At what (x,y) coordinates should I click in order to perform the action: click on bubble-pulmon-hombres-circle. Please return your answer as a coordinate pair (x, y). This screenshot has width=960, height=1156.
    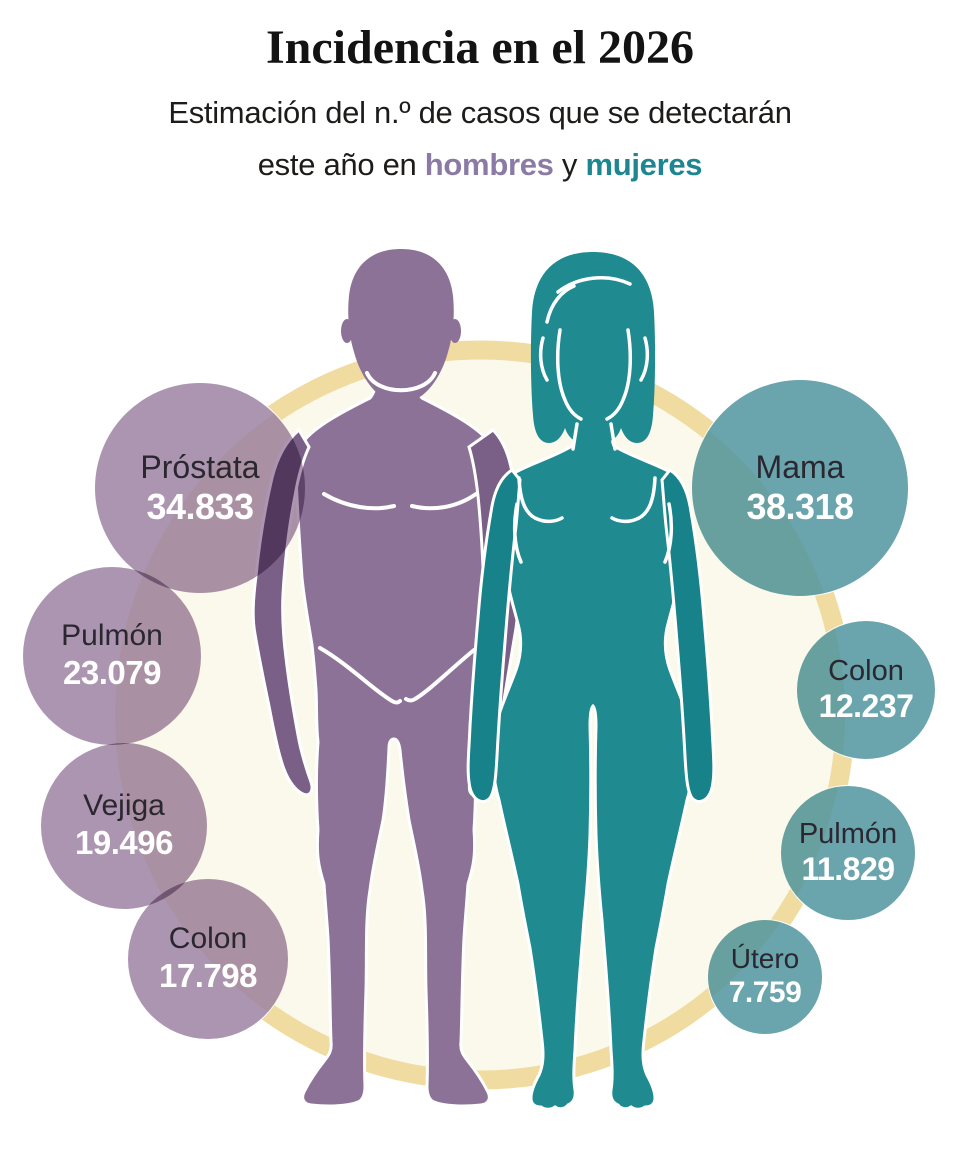
    Looking at the image, I should click on (112, 656).